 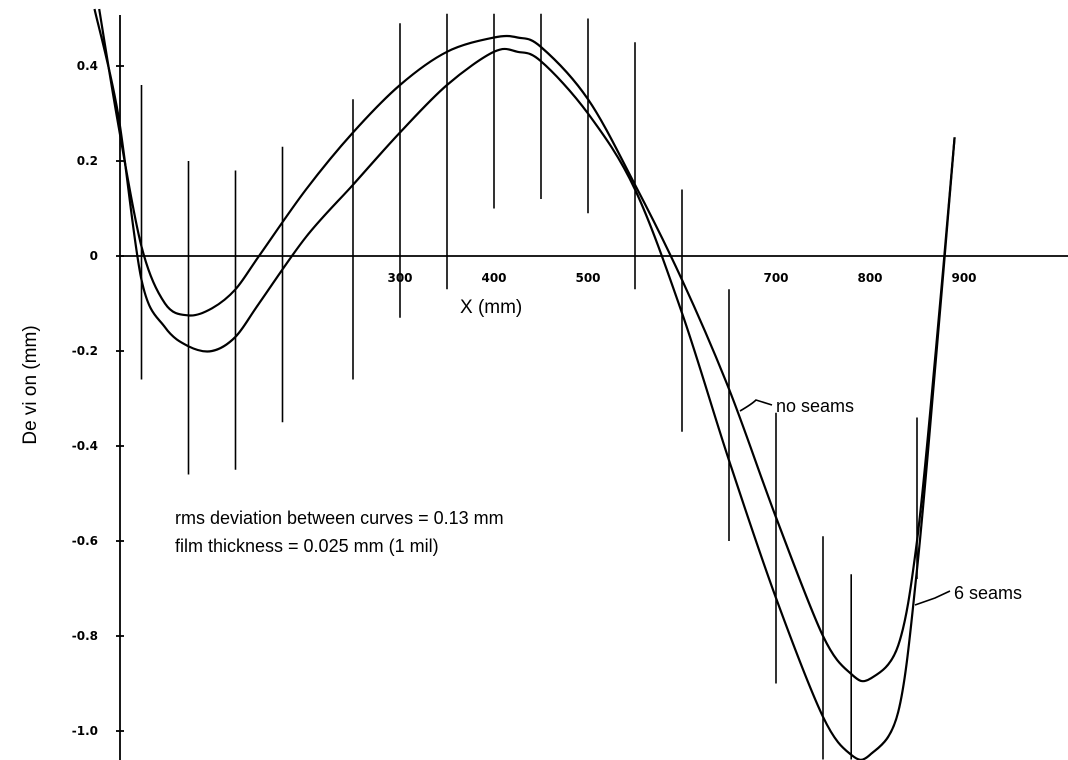 I want to click on y-tick-label: -0.6, so click(x=85, y=541).